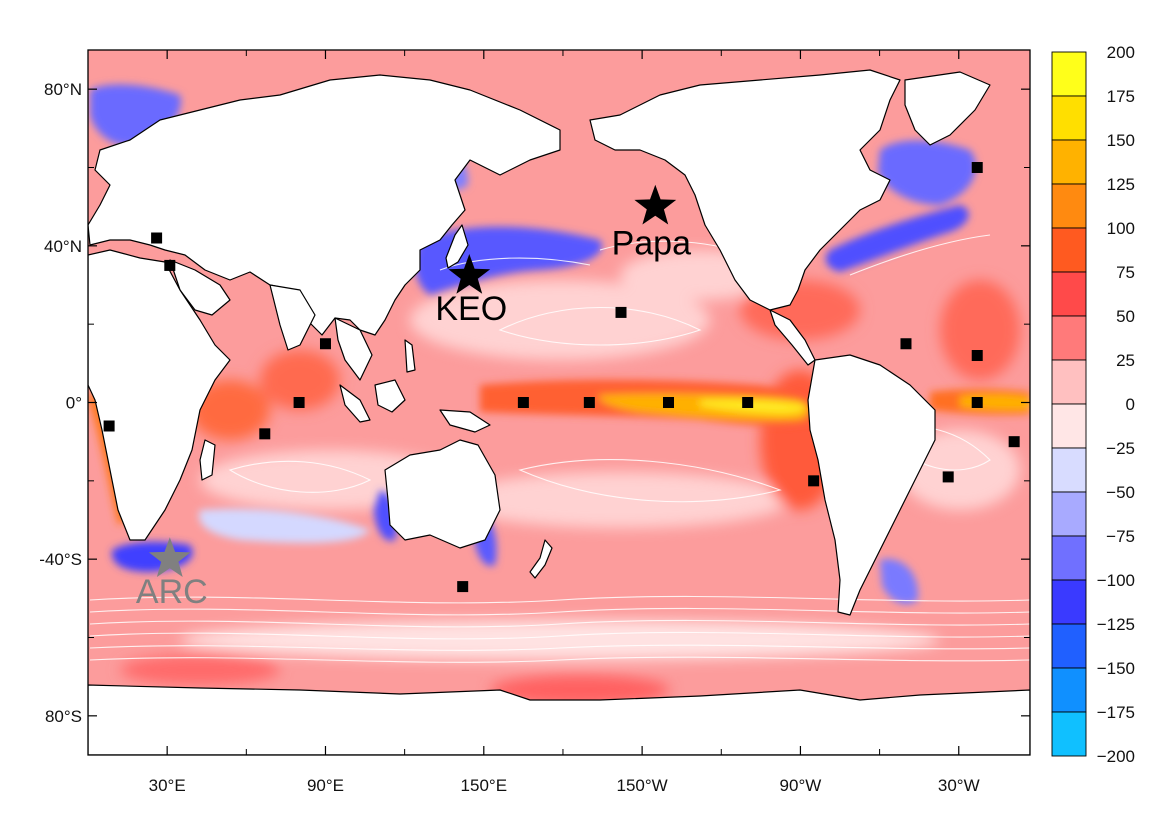 The width and height of the screenshot is (1170, 835). Describe the element at coordinates (172, 592) in the screenshot. I see `site-label-arc: ARC` at that location.